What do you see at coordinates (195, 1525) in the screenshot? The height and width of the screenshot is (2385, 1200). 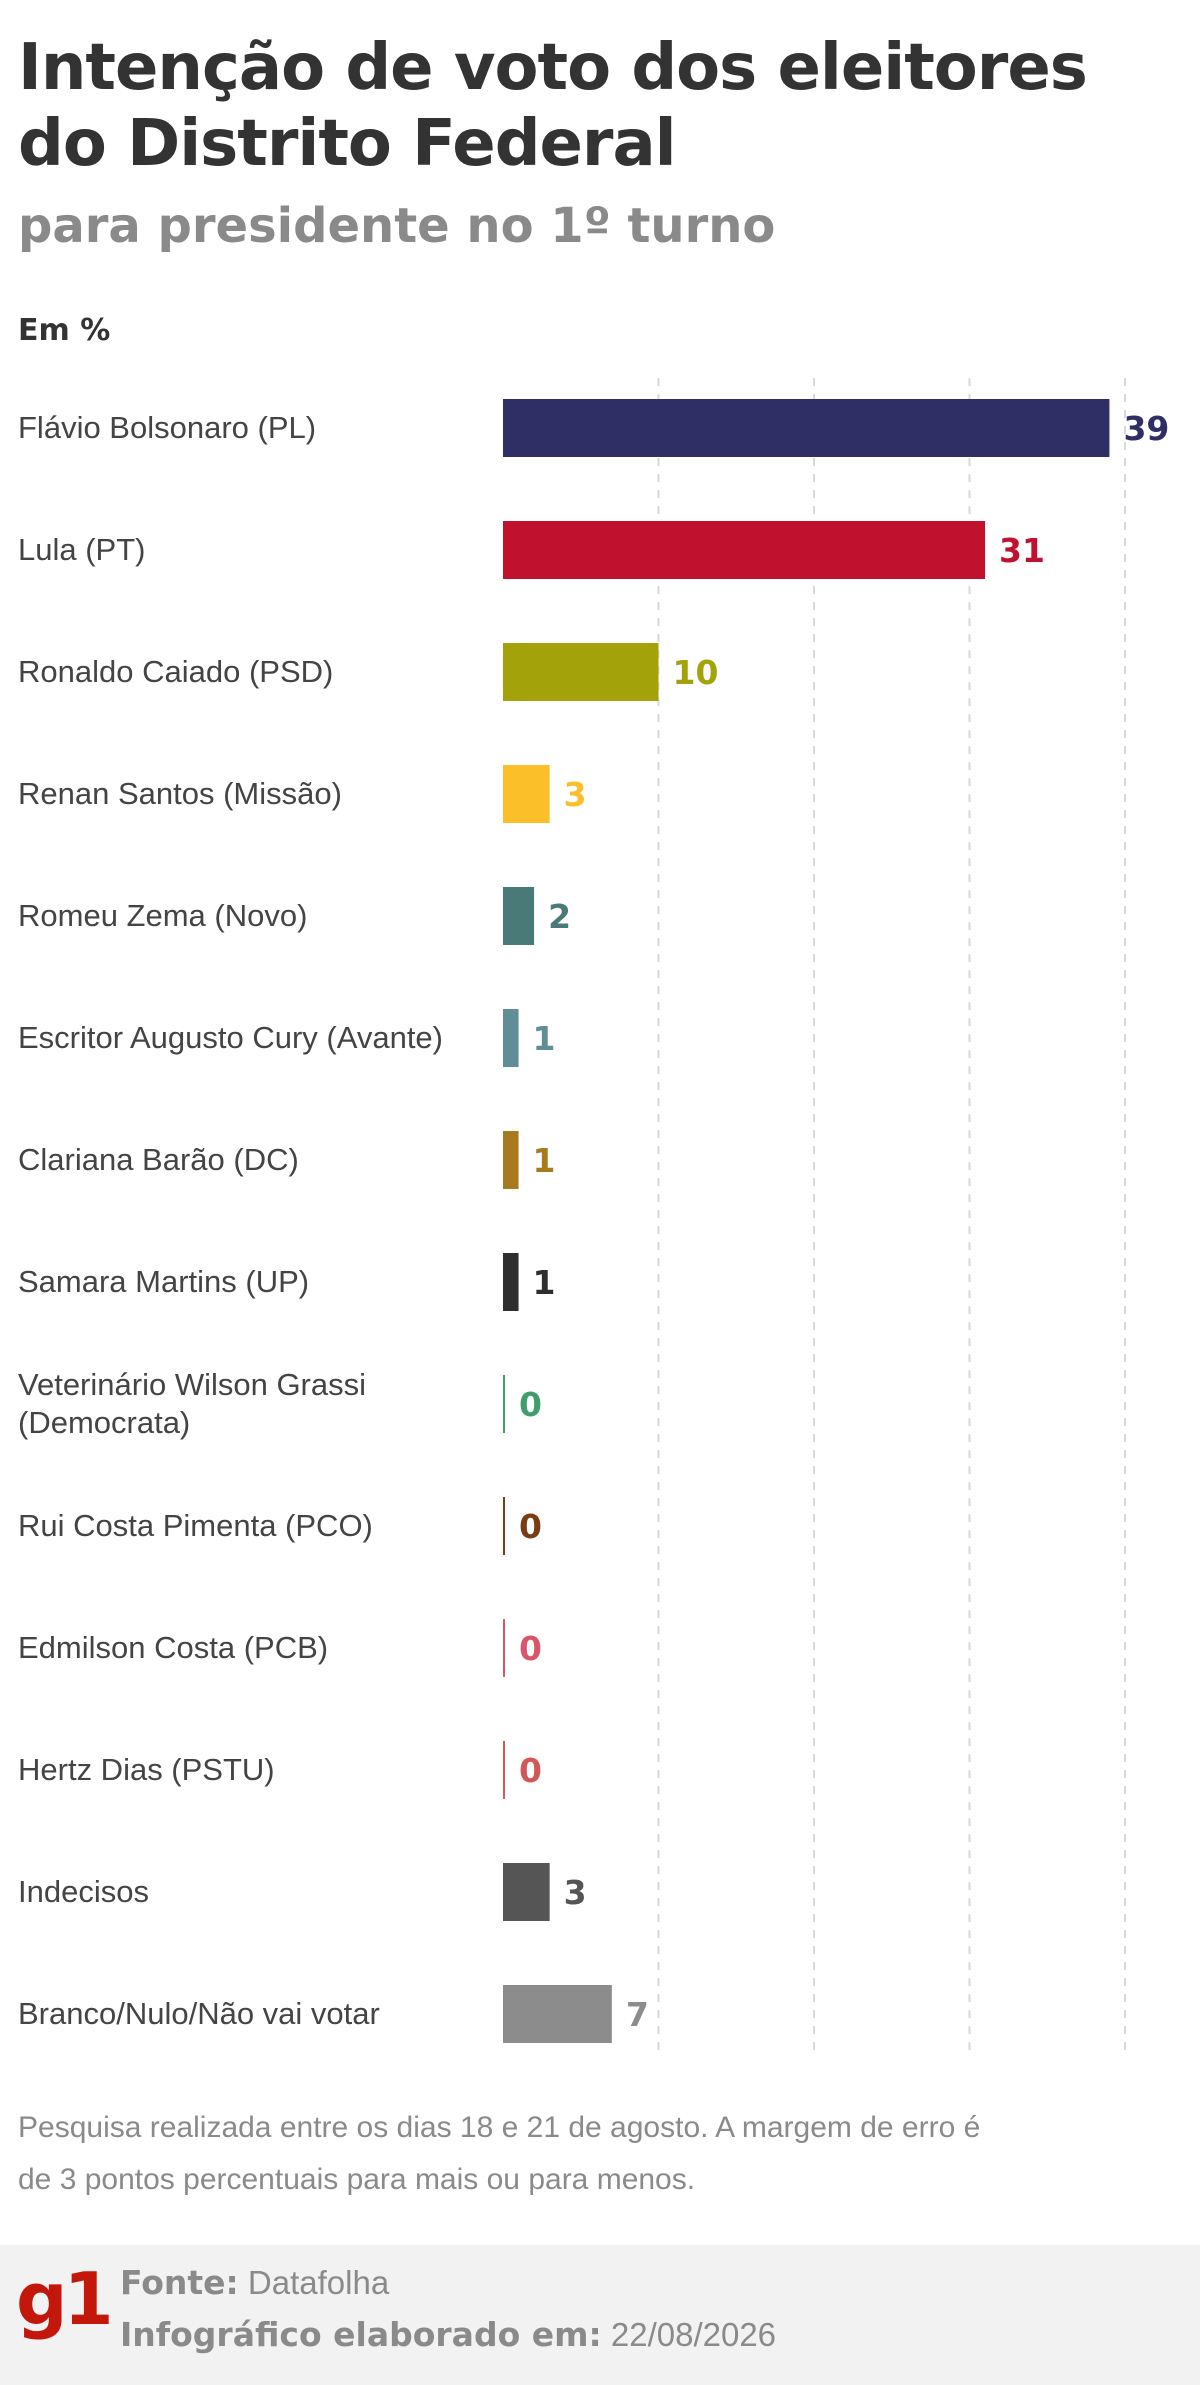 I see `category-label: Rui Costa Pimenta (PCO)` at bounding box center [195, 1525].